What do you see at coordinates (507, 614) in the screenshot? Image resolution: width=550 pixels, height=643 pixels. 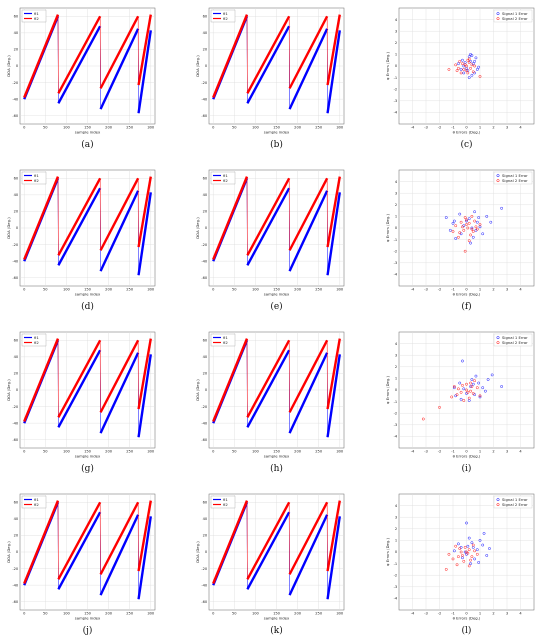 I see `x-tick-label: 3` at bounding box center [507, 614].